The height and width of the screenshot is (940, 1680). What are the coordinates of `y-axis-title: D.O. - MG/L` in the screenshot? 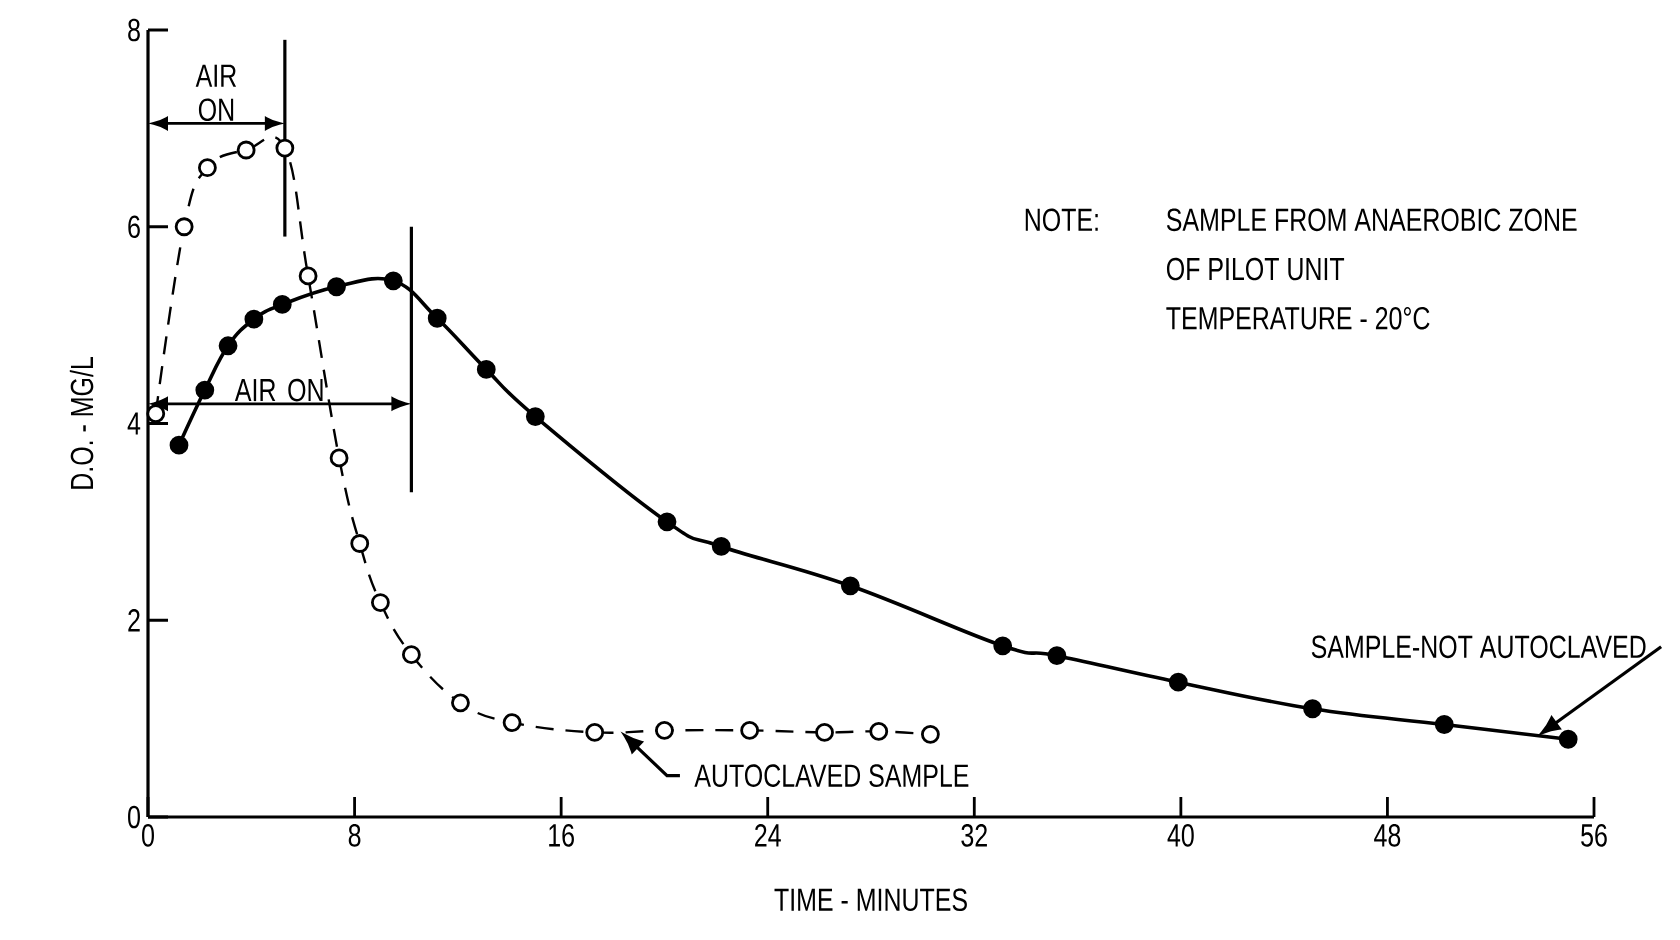 It's located at (81, 423).